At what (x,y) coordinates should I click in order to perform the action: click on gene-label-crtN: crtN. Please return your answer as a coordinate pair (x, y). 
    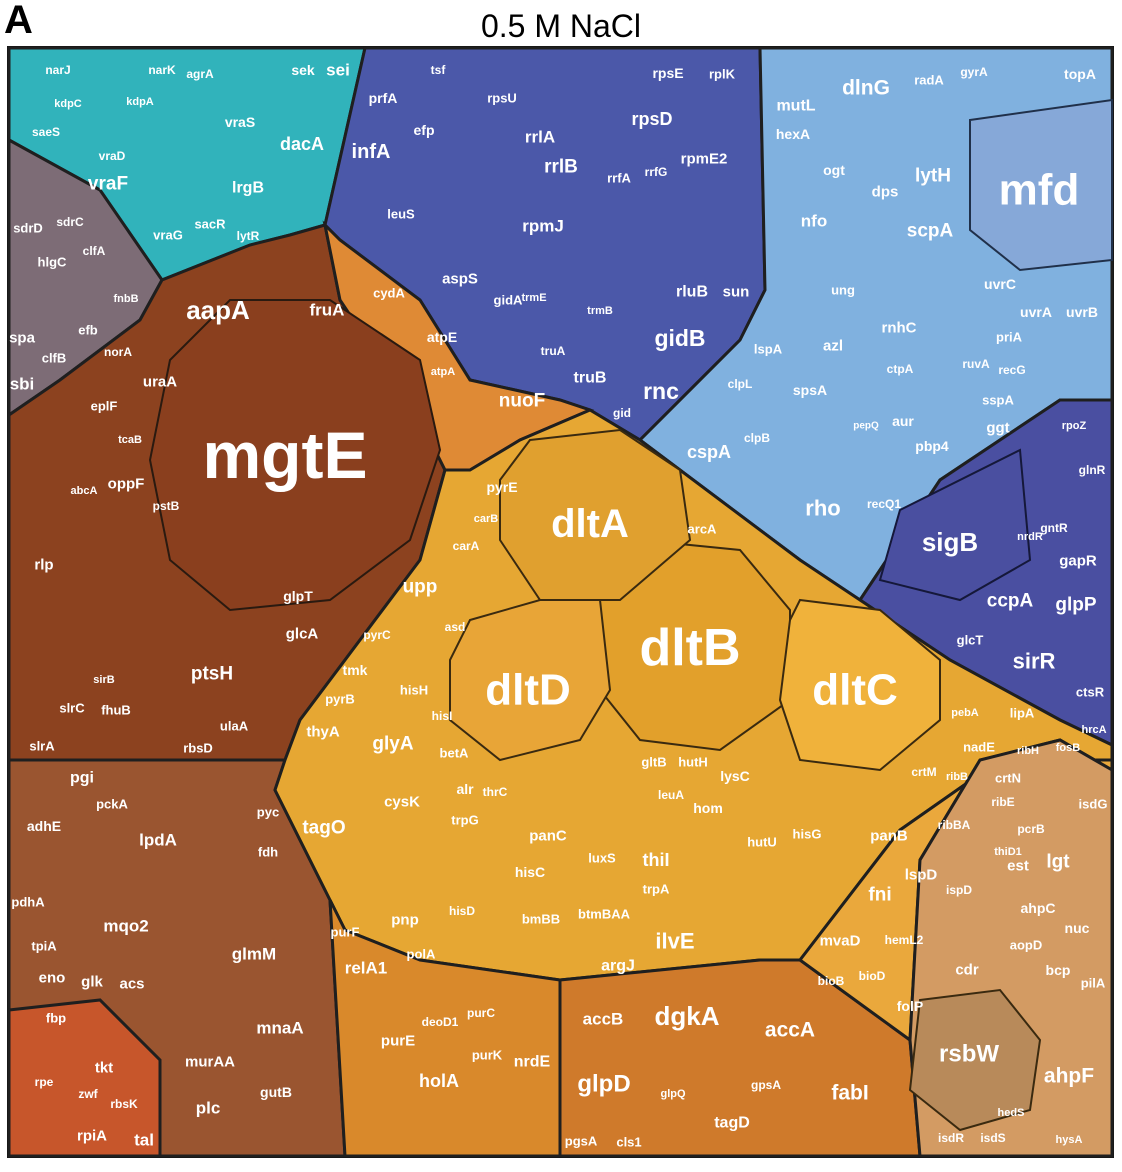
    Looking at the image, I should click on (1008, 778).